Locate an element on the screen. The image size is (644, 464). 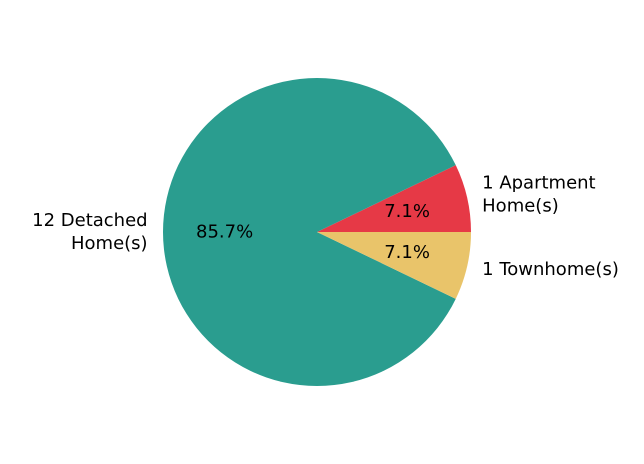
slice-pct-0: 7.1% is located at coordinates (407, 211).